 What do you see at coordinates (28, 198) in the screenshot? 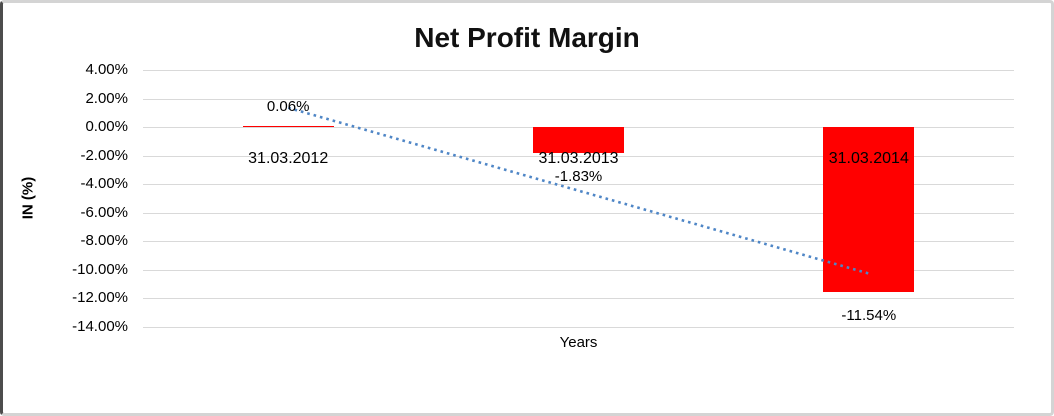
I see `y-axis-title: IN (%)` at bounding box center [28, 198].